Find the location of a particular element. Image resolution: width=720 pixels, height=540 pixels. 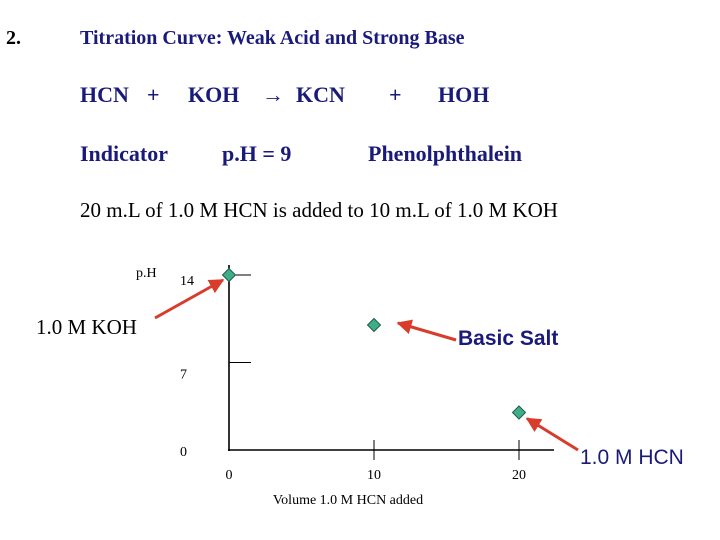

y-tick-label: 14 is located at coordinates (187, 281).